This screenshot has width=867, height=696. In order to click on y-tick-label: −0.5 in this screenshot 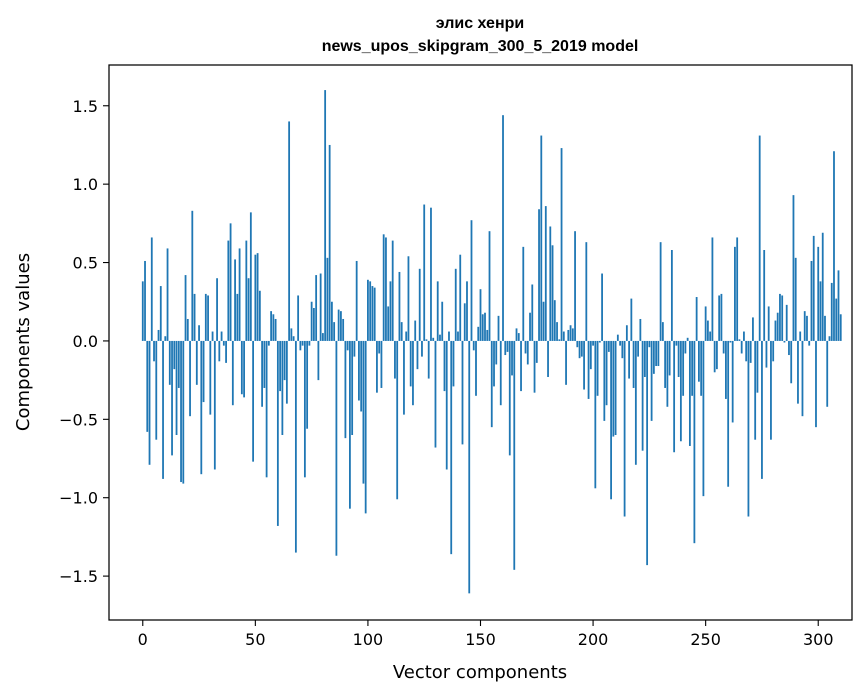, I will do `click(78, 419)`.